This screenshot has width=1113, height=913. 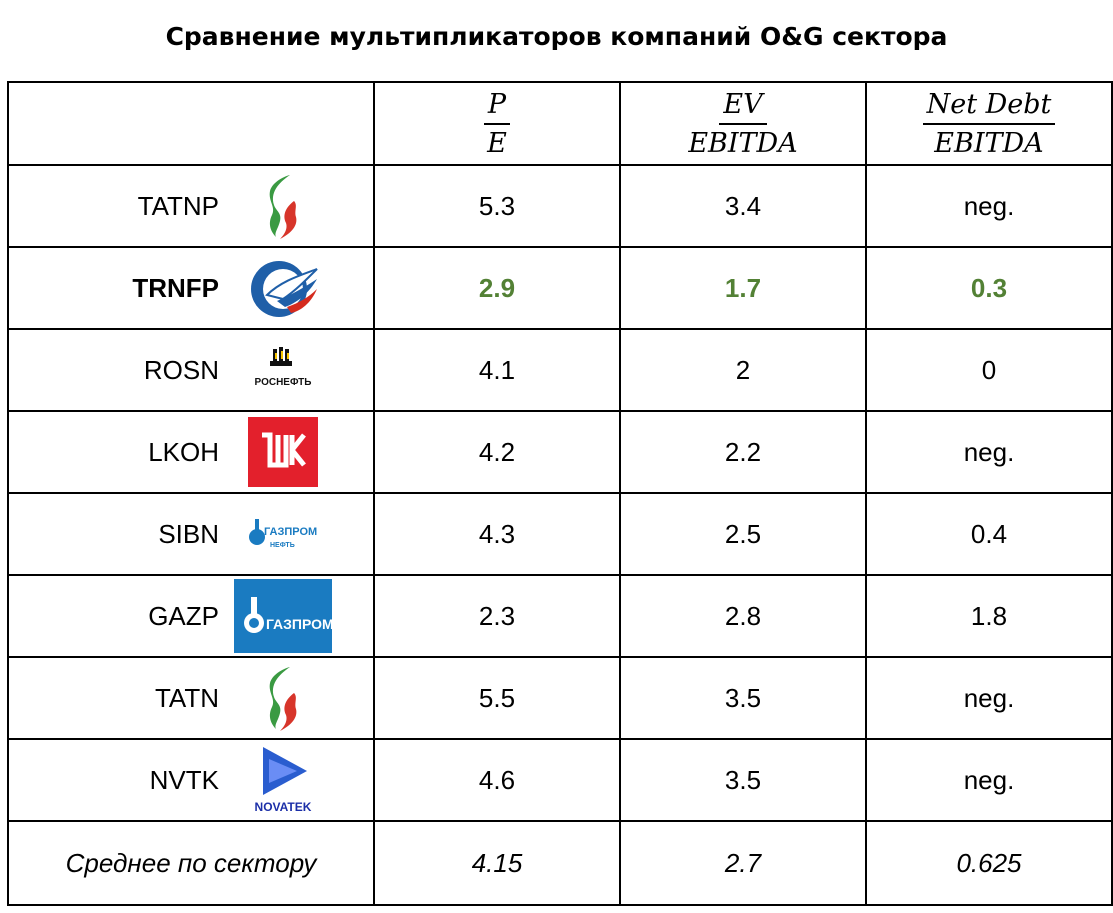 I want to click on average-pe: 4.15, so click(x=497, y=863).